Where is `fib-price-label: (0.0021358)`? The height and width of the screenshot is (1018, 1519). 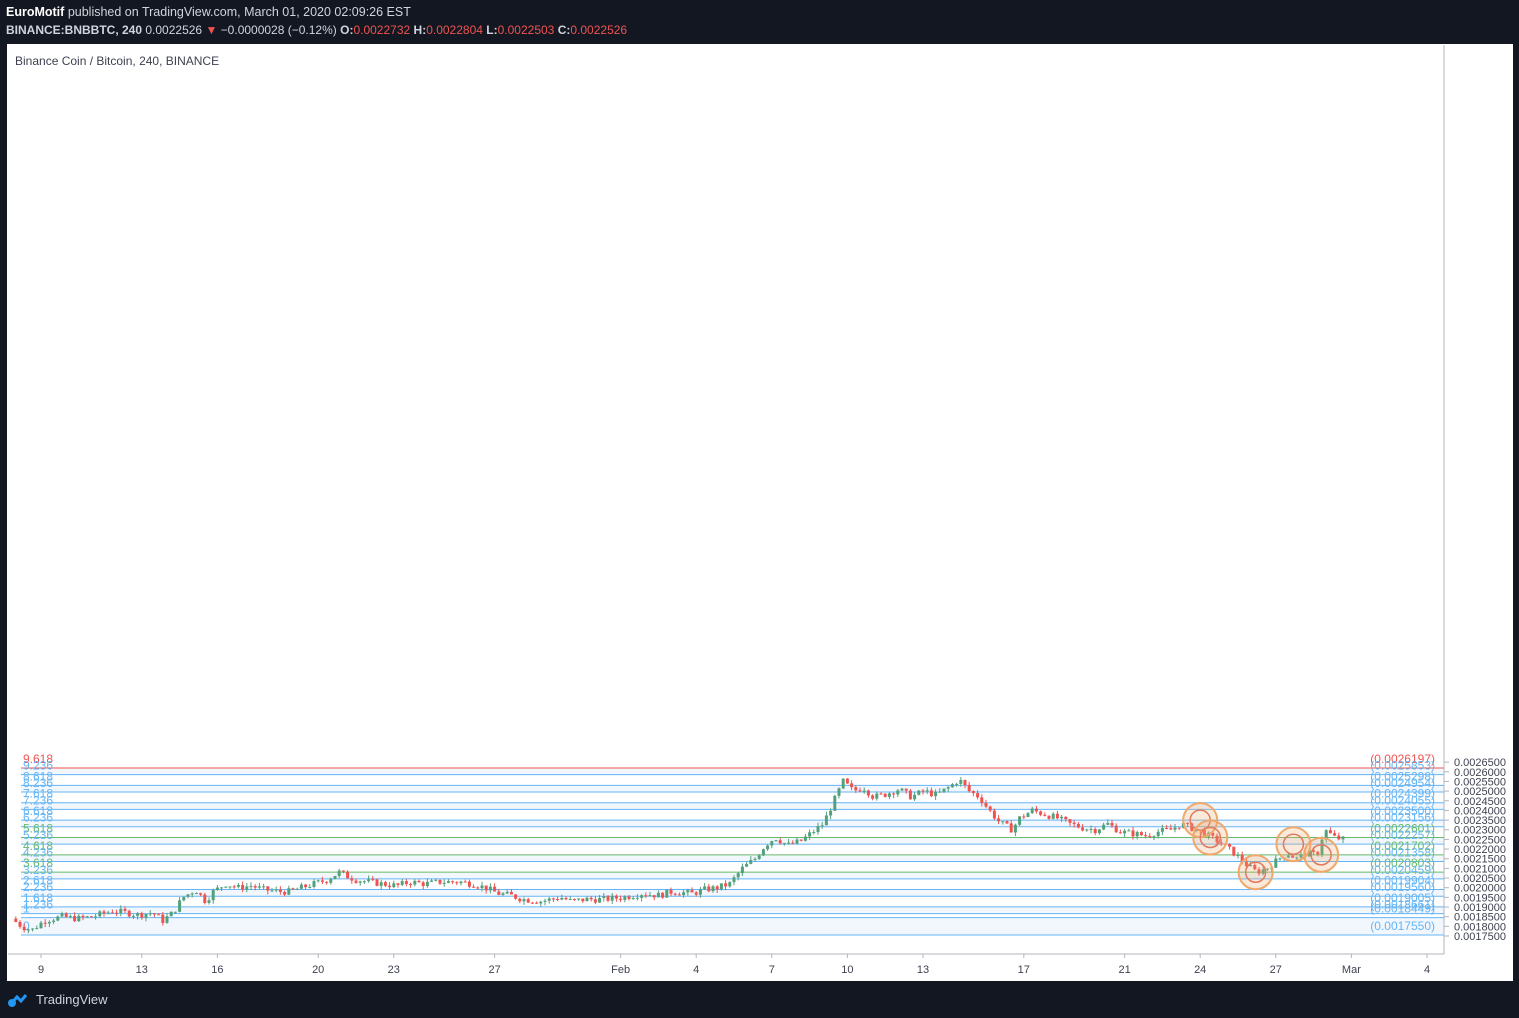 fib-price-label: (0.0021358) is located at coordinates (1402, 852).